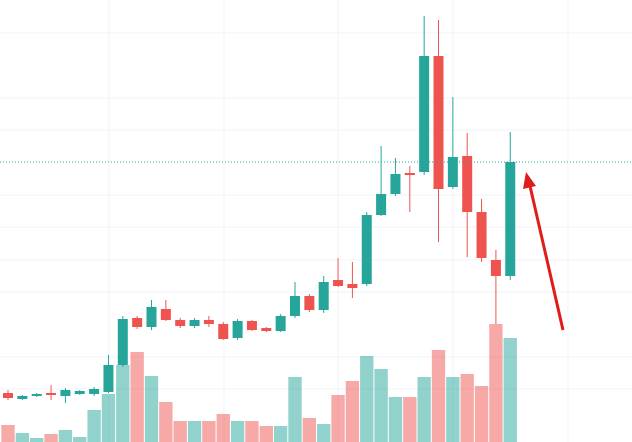  I want to click on annotation-arrow, so click(544, 251).